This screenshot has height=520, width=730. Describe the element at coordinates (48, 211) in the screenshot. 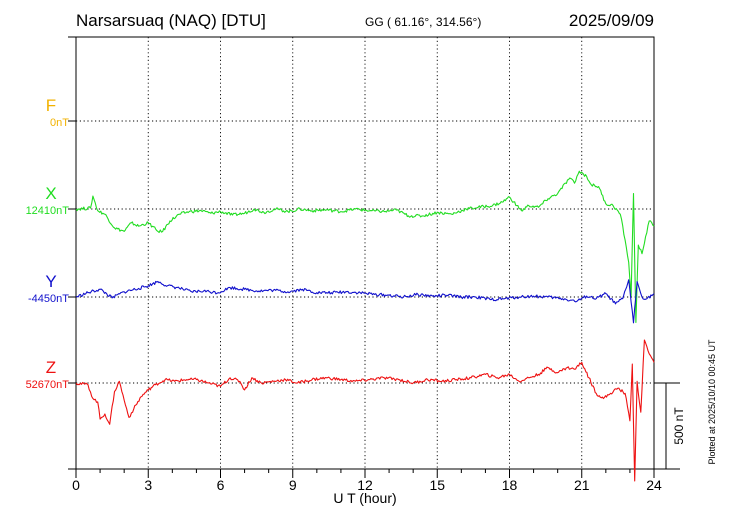

I see `series-baseline-x: 12410nT` at that location.